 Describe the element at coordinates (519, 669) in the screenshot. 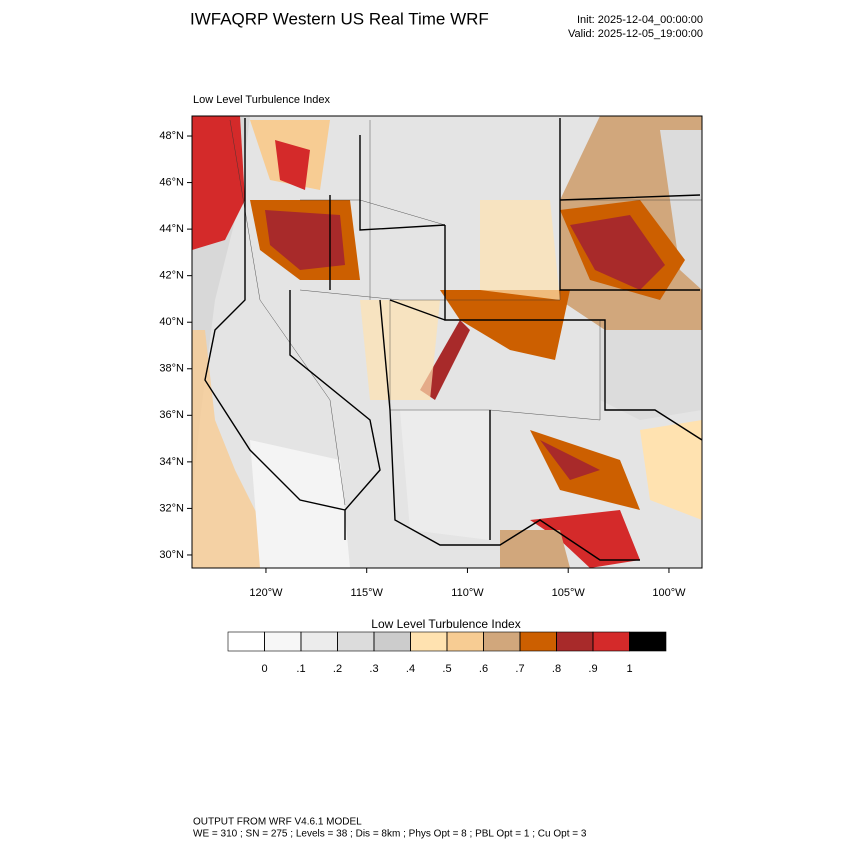

I see `colorbar-label: .7` at that location.